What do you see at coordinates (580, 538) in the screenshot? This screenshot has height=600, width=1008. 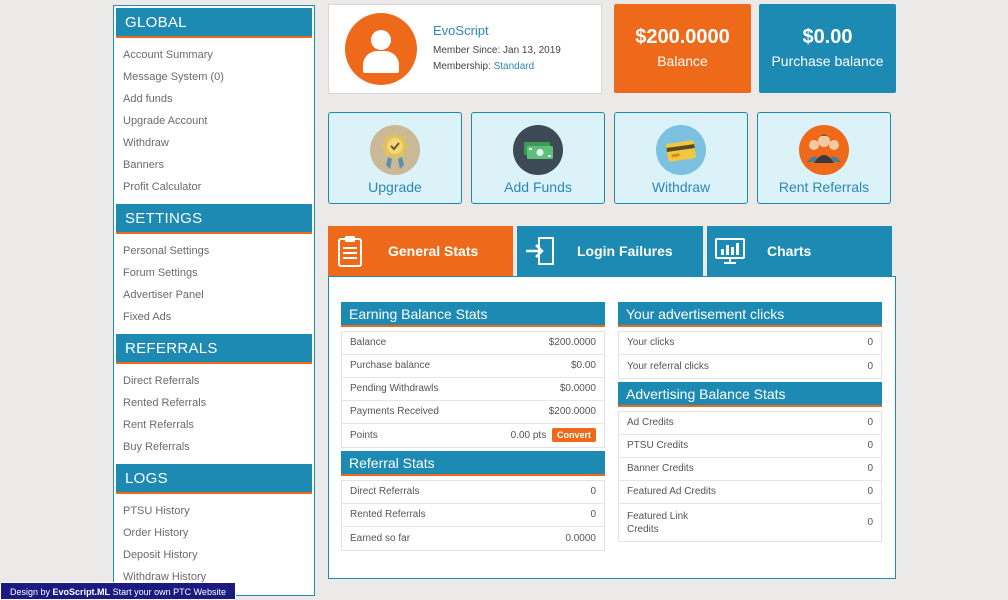 I see `row-value: 0.0000` at bounding box center [580, 538].